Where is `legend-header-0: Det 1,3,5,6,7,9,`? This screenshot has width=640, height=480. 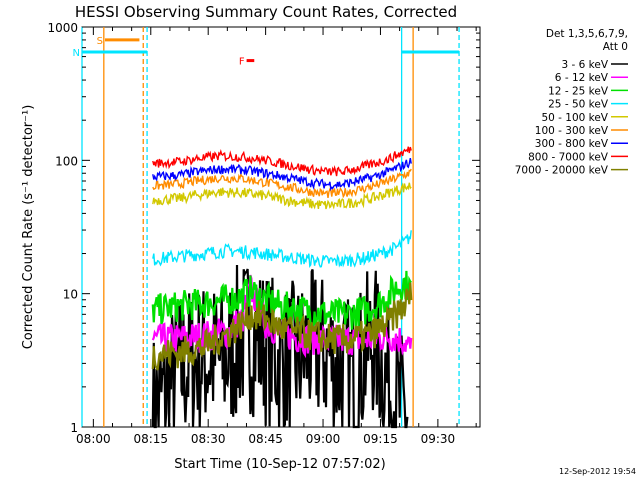 legend-header-0: Det 1,3,5,6,7,9, is located at coordinates (587, 34).